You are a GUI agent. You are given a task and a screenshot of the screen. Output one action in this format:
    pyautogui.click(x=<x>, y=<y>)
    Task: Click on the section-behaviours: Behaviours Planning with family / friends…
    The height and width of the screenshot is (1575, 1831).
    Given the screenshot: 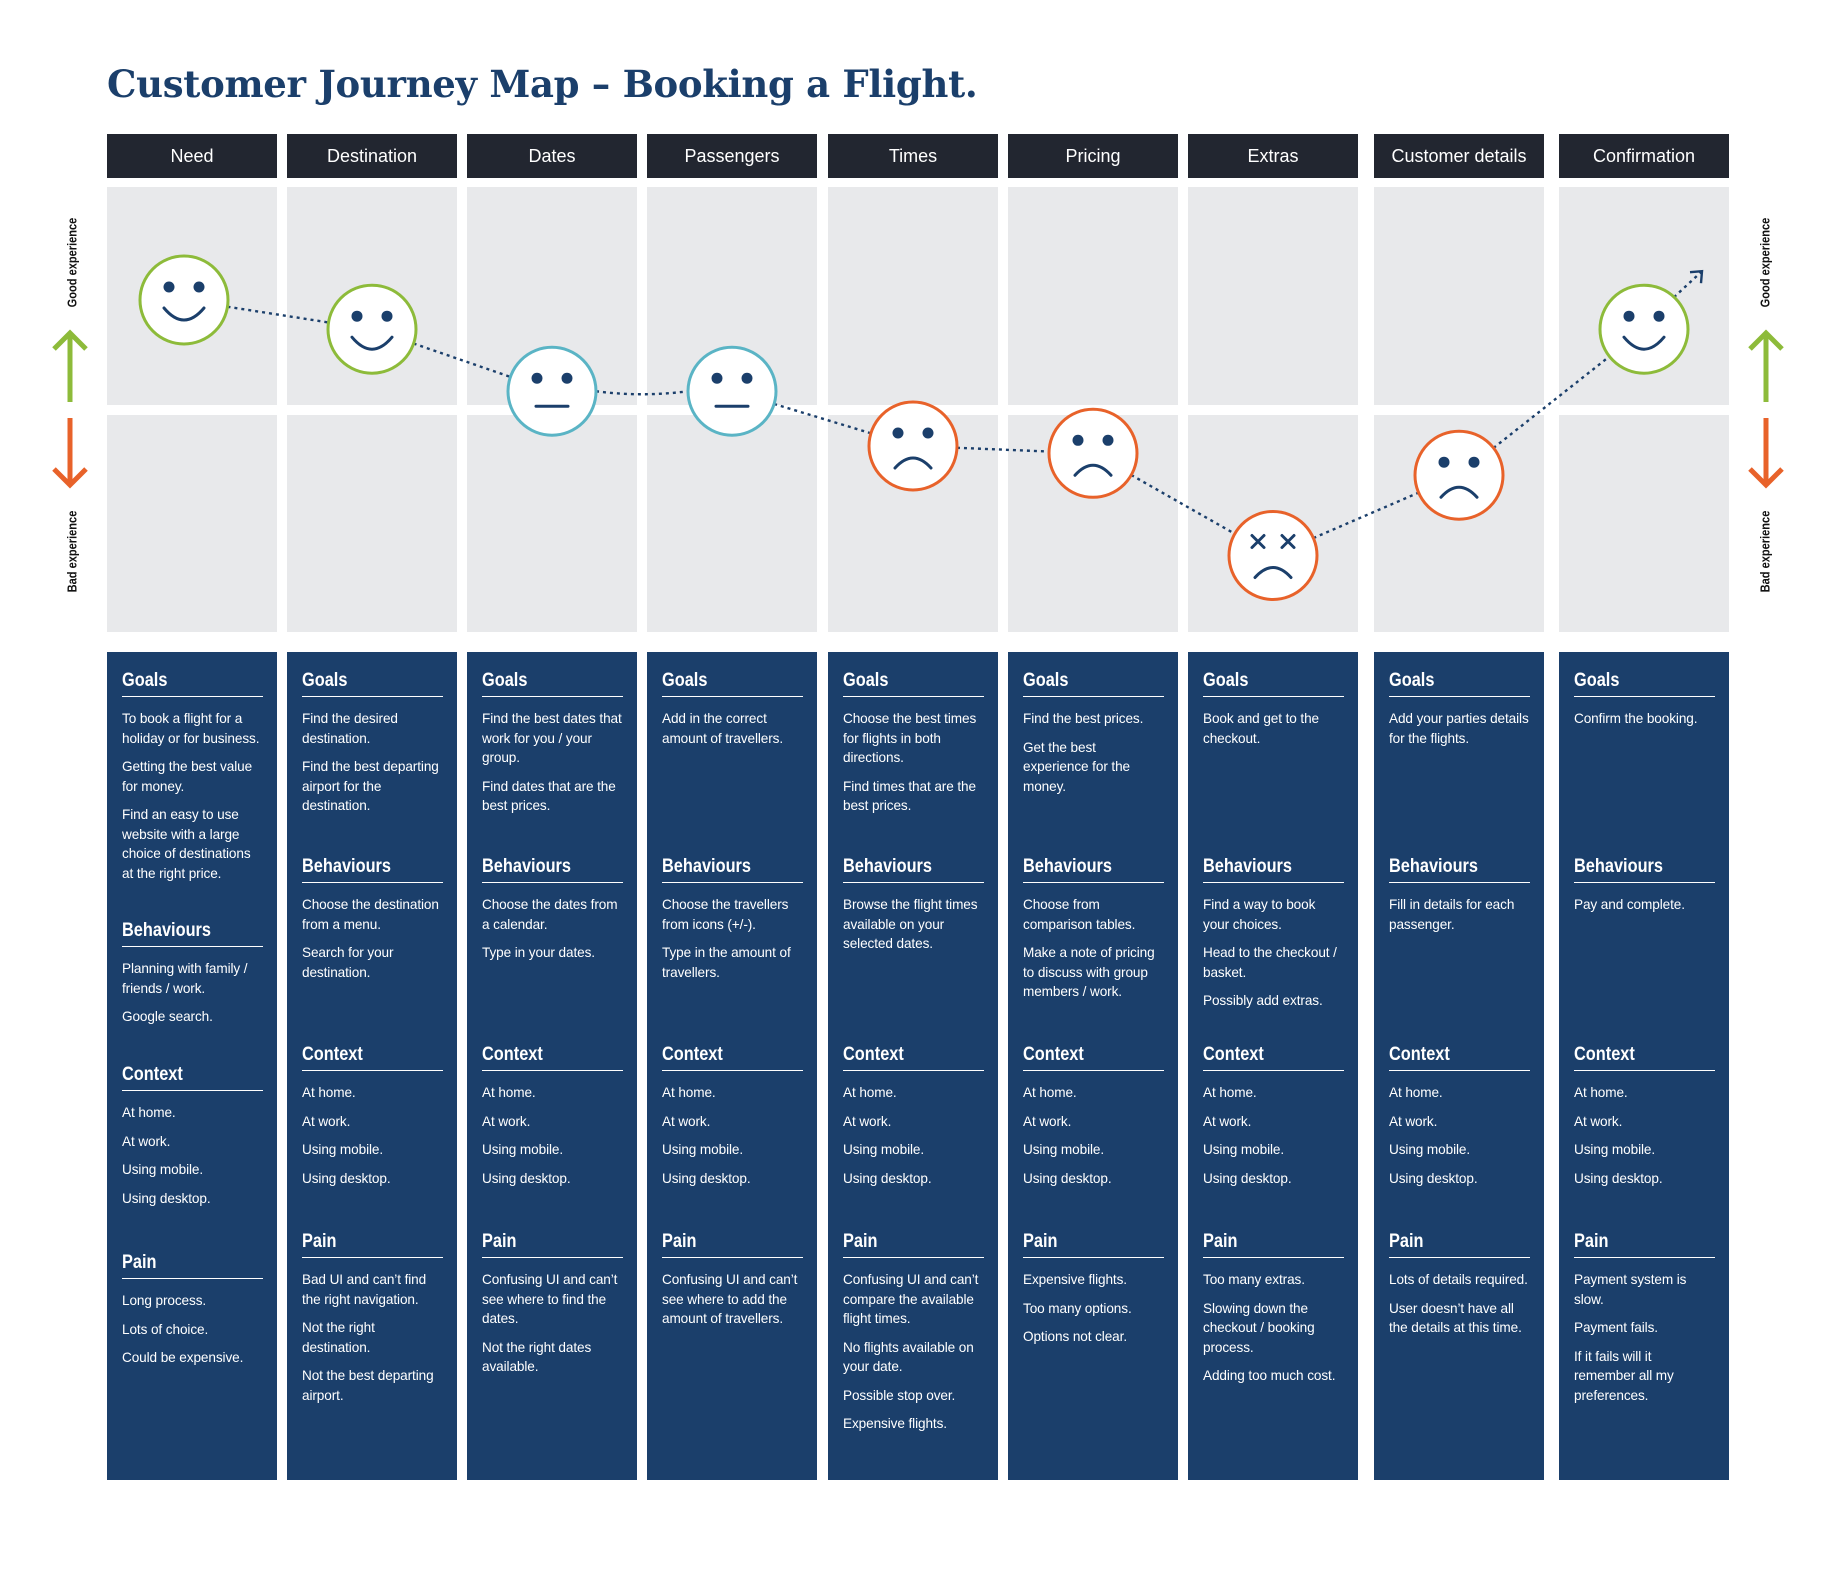 What is the action you would take?
    pyautogui.click(x=192, y=975)
    